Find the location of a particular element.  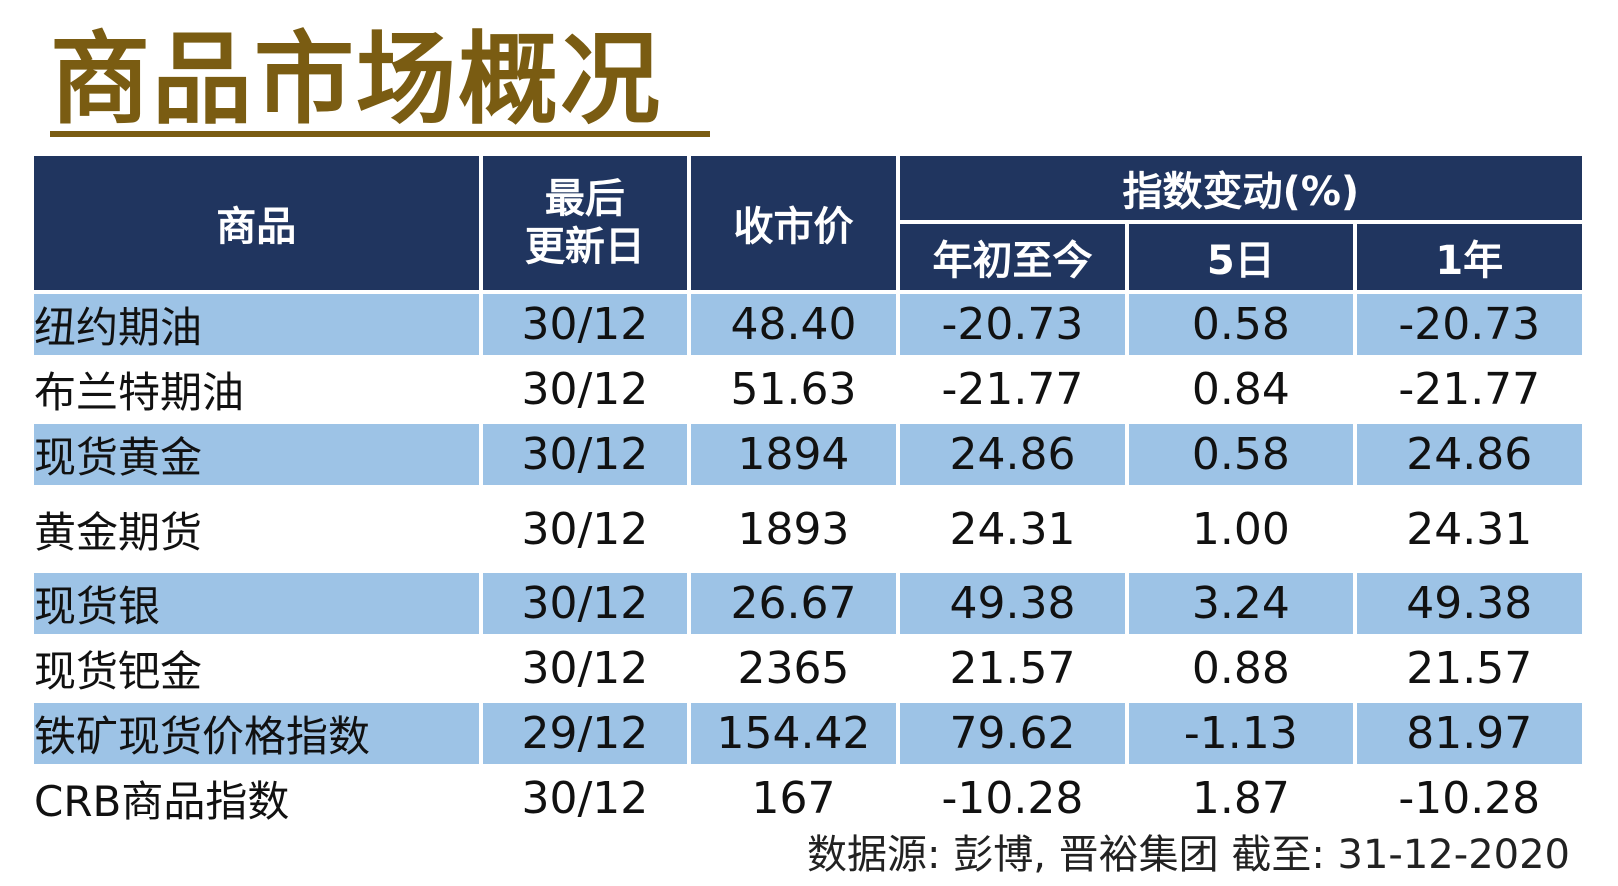

header-change-group: 指数变动(%) is located at coordinates (1240, 188).